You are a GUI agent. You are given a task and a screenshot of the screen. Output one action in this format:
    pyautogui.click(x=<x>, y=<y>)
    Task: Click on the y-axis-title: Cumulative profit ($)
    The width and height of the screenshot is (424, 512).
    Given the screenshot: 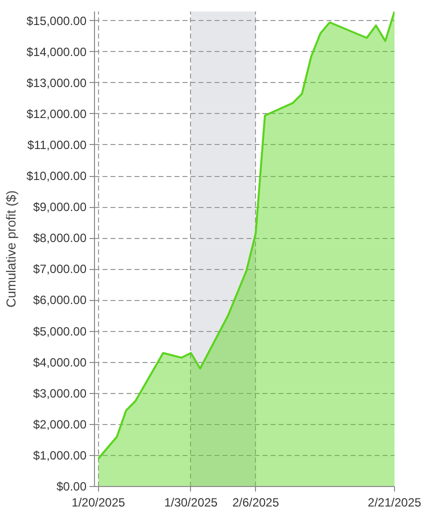 What is the action you would take?
    pyautogui.click(x=10, y=249)
    